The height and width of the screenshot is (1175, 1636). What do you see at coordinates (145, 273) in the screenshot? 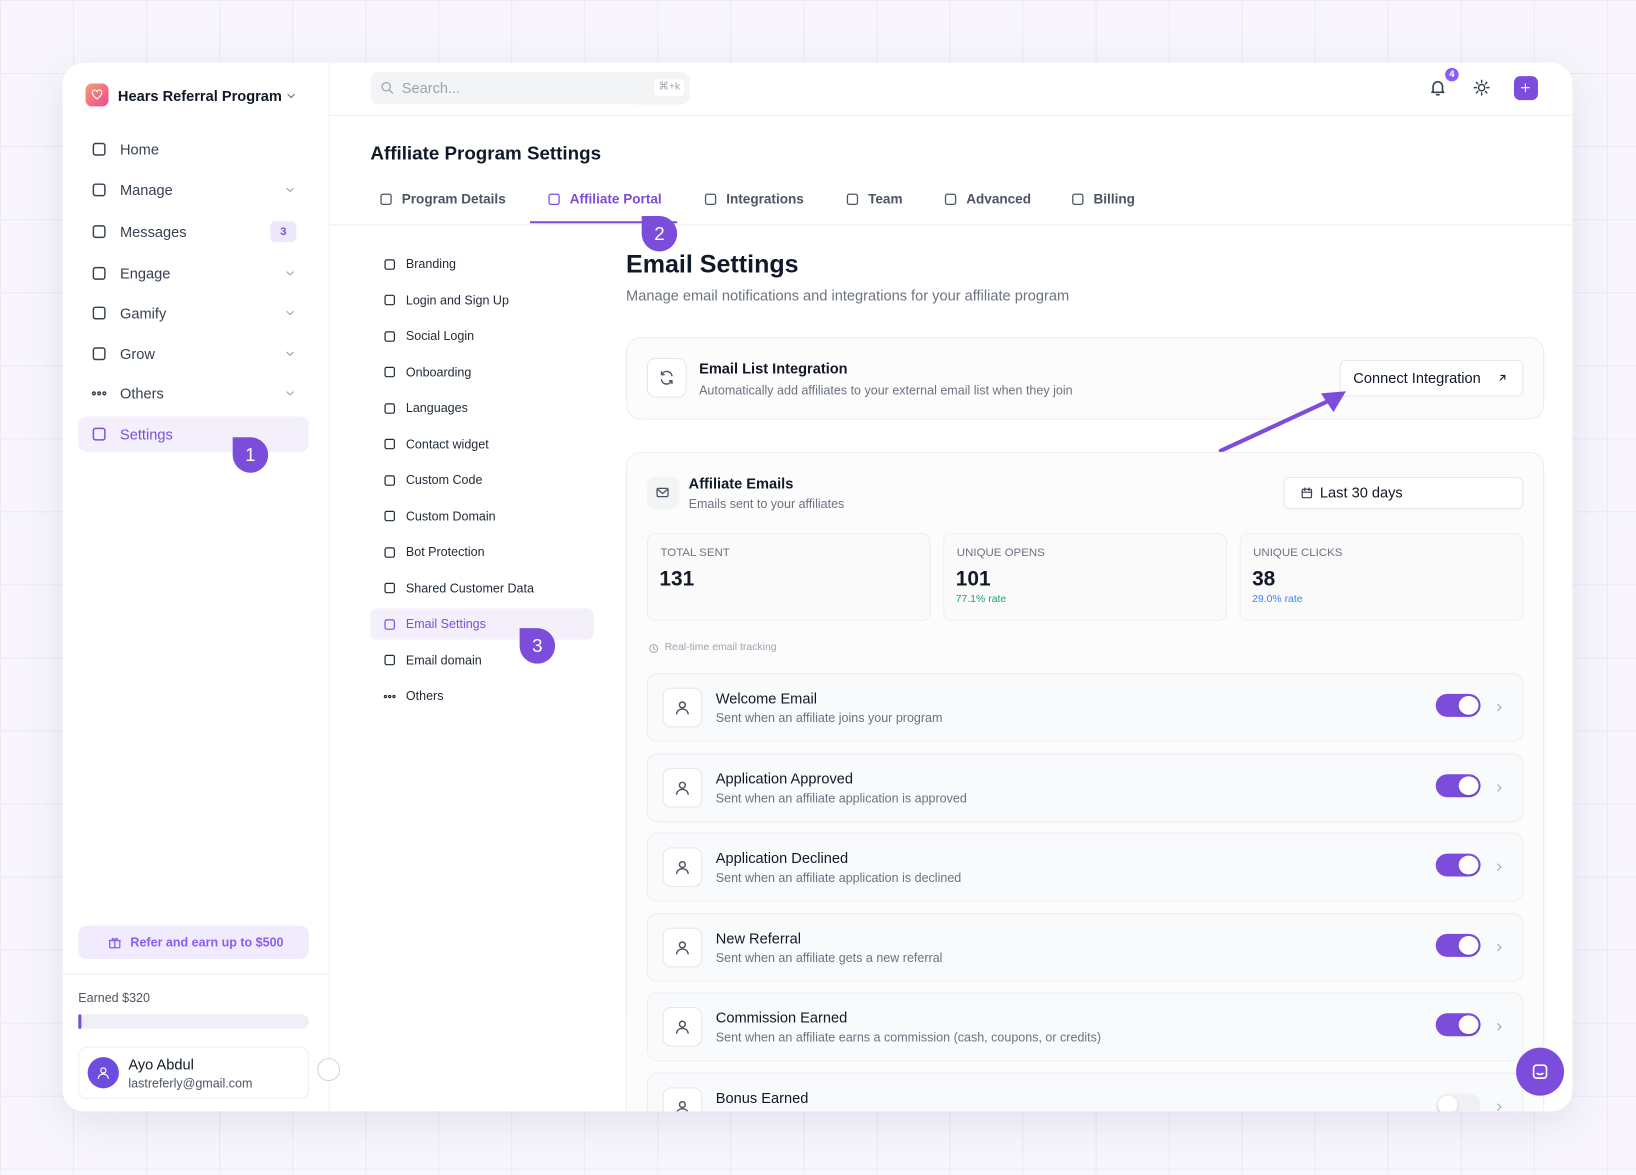
I see `nav-item: Engage` at bounding box center [145, 273].